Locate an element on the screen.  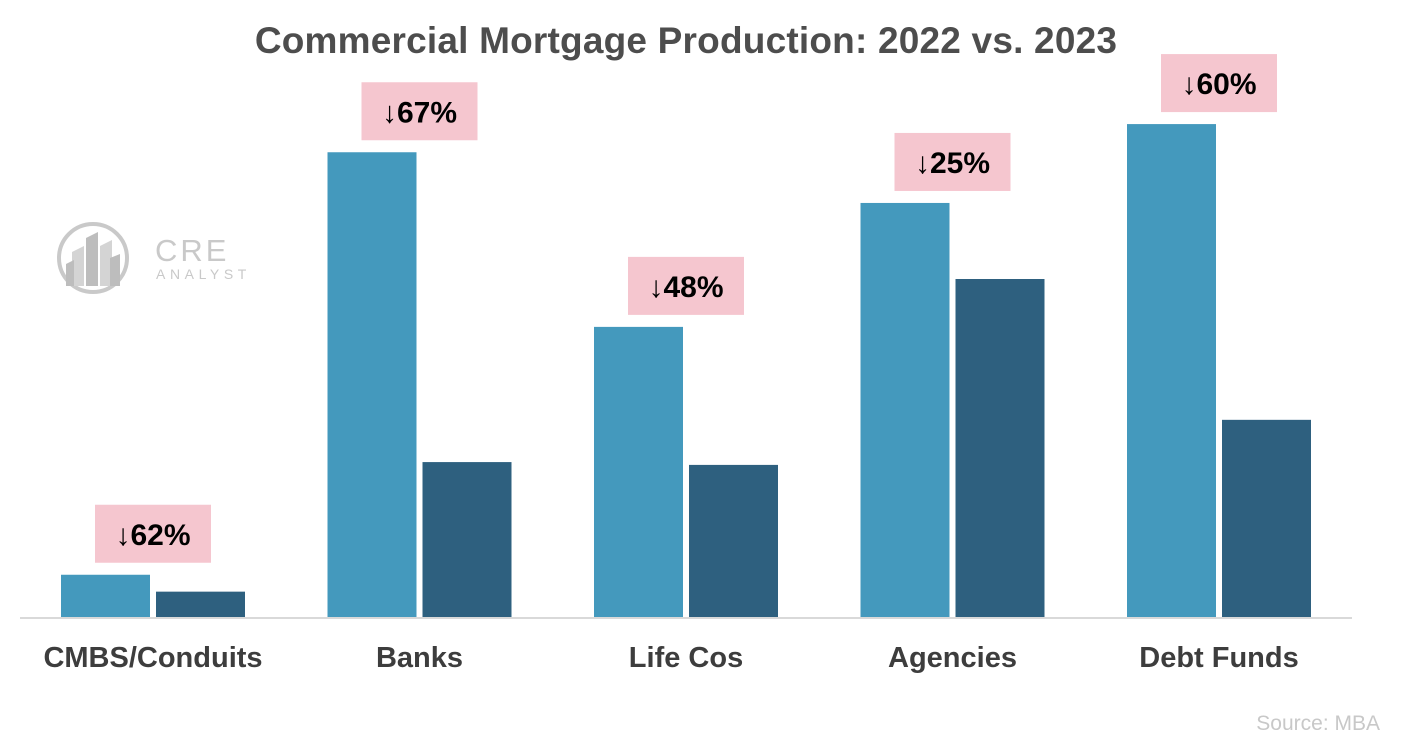
cre-analyst-logo: CRE ANALYST is located at coordinates (154, 258).